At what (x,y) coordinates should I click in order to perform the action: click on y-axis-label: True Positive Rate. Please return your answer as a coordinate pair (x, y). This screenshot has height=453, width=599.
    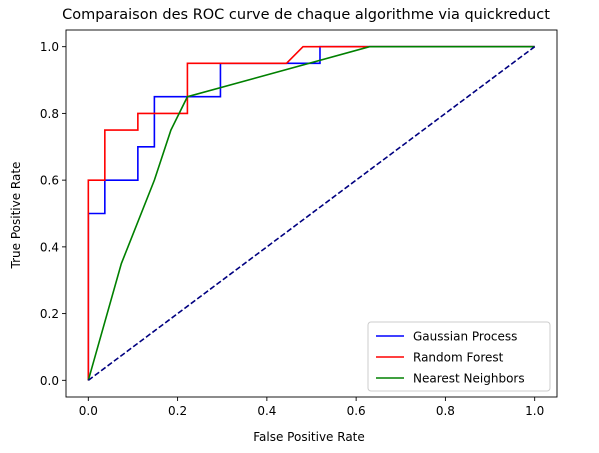
    Looking at the image, I should click on (16, 216).